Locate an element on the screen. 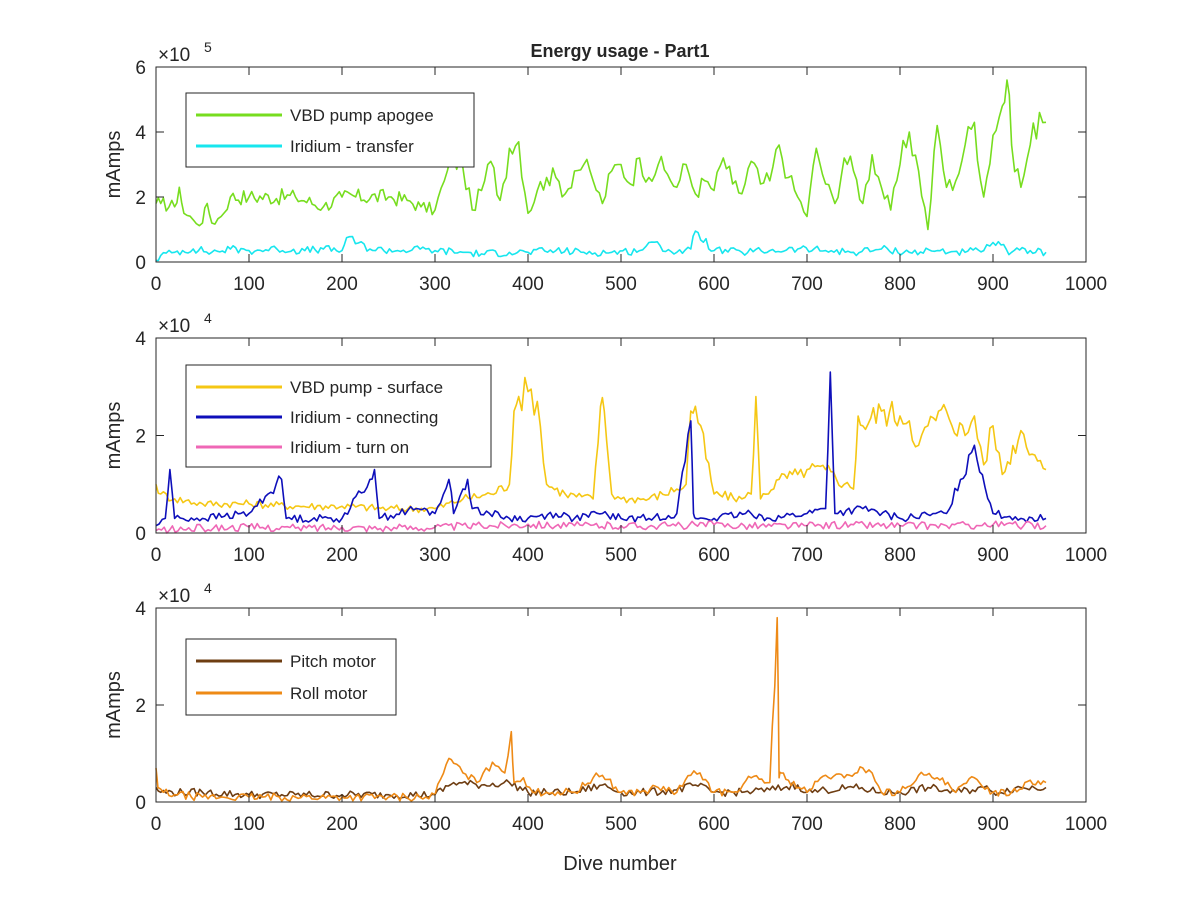 Image resolution: width=1200 pixels, height=900 pixels. y-tick-label: 6 is located at coordinates (140, 68).